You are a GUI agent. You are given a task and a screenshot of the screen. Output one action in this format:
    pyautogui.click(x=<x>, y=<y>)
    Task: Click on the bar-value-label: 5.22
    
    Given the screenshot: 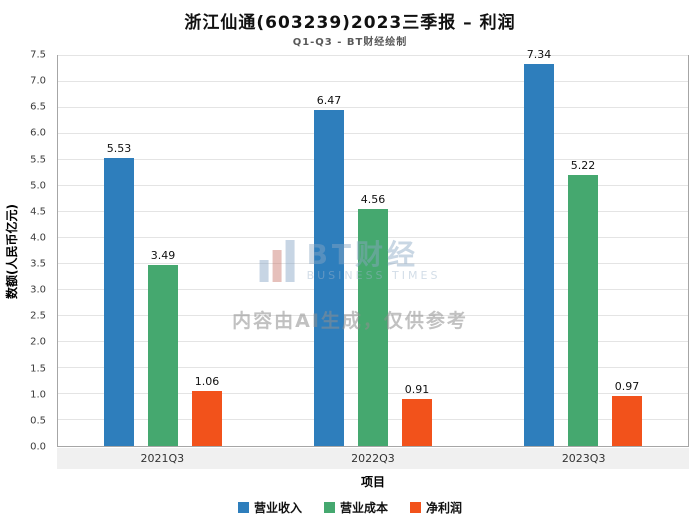 What is the action you would take?
    pyautogui.click(x=583, y=165)
    